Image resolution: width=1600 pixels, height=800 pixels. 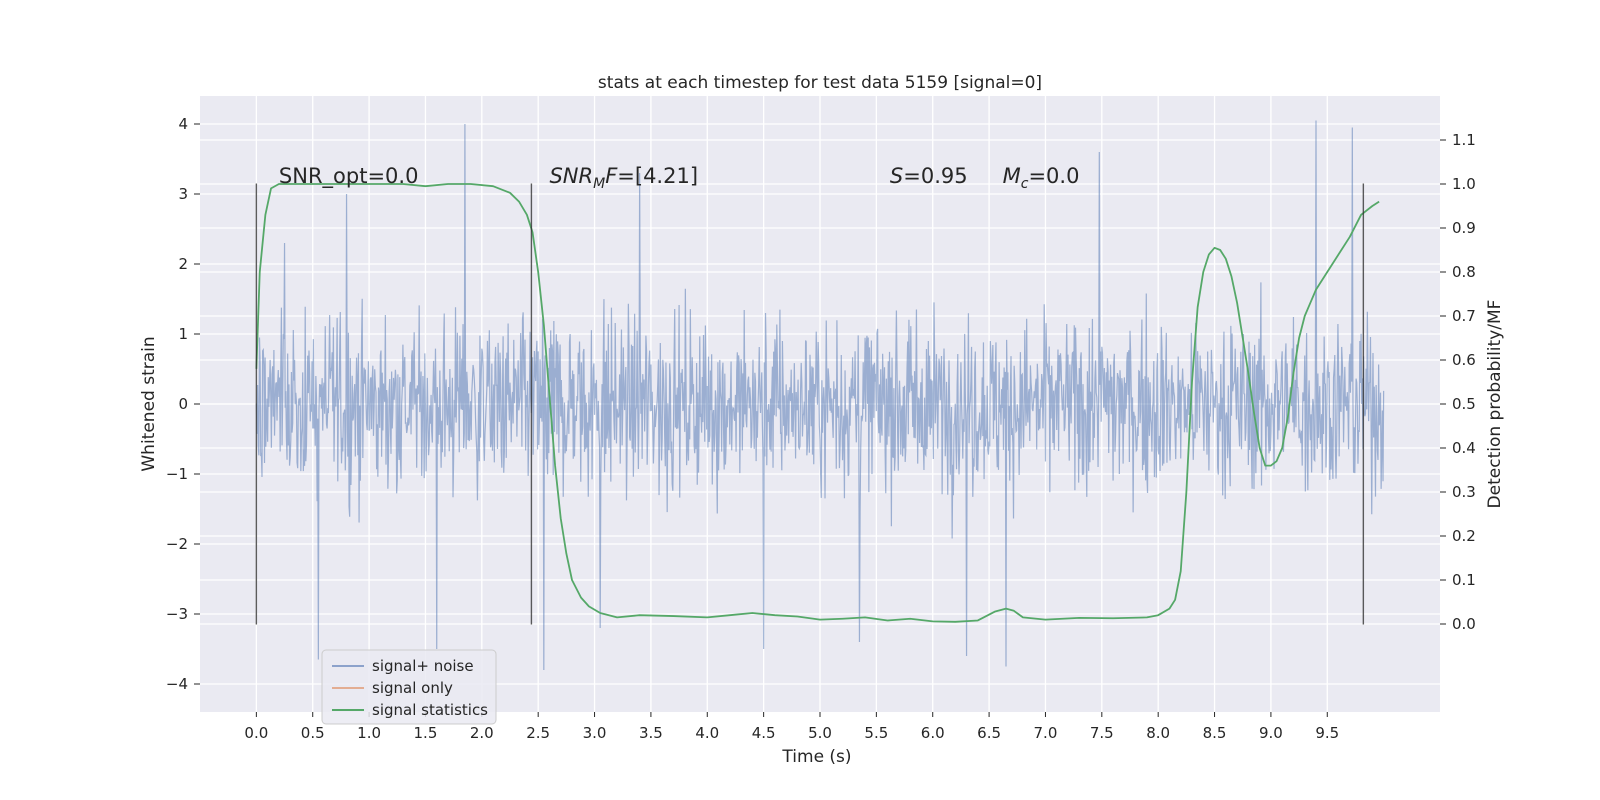 I want to click on y-tick-label: 0, so click(x=183, y=404).